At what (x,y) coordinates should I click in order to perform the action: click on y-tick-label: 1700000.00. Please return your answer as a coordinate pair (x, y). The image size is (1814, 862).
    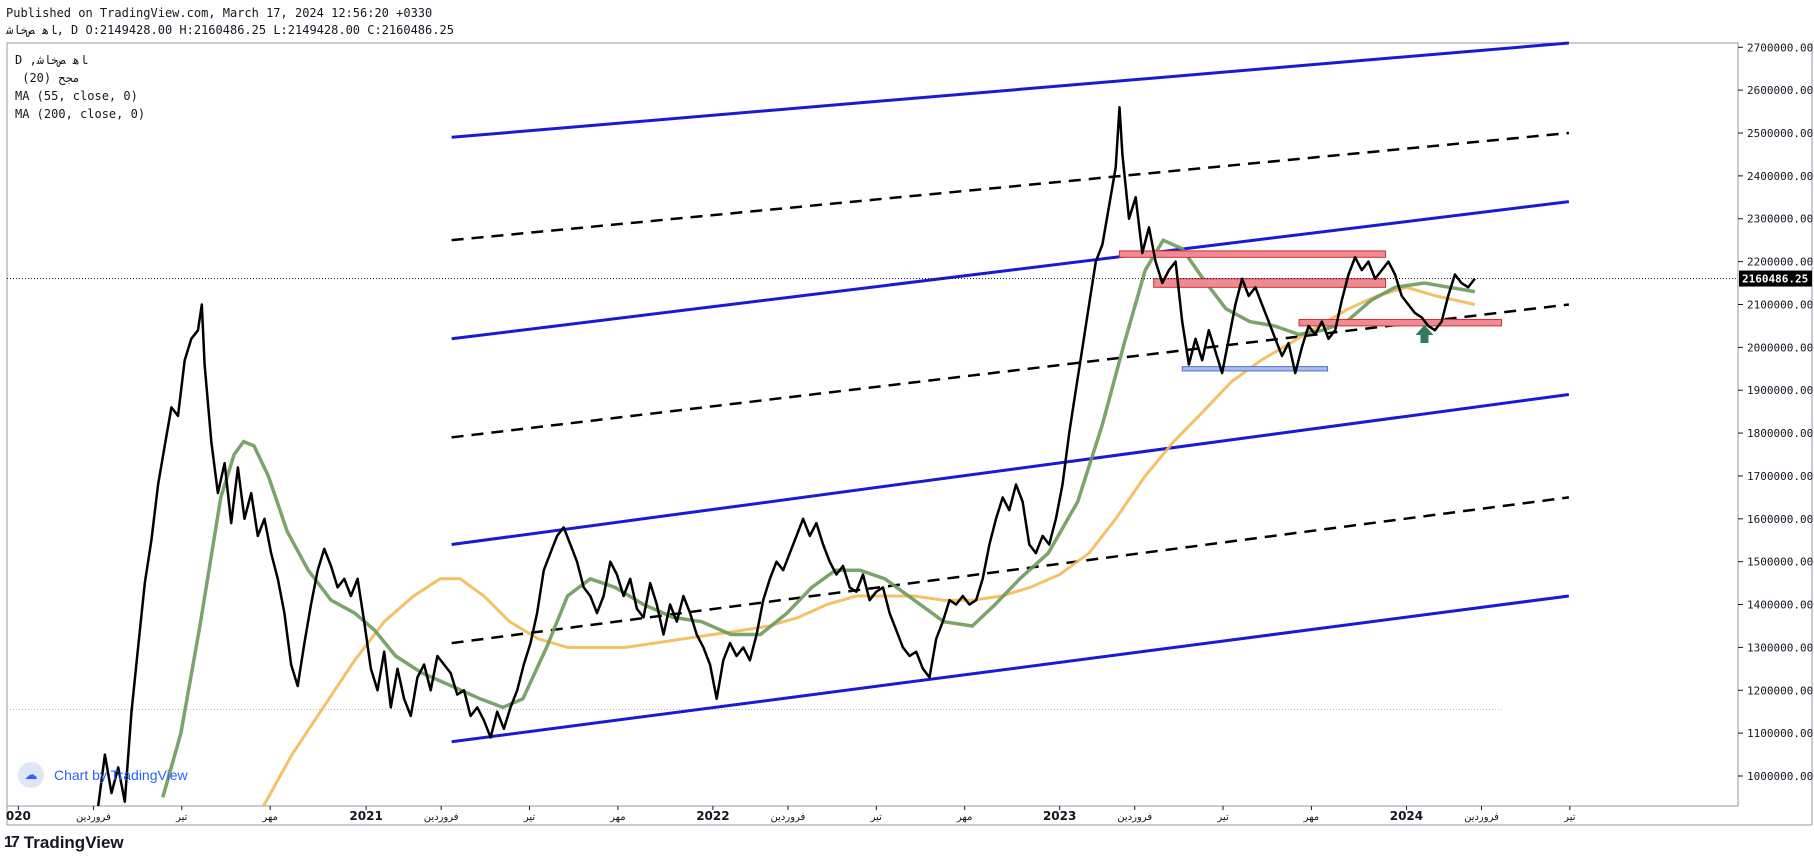
    Looking at the image, I should click on (1780, 476).